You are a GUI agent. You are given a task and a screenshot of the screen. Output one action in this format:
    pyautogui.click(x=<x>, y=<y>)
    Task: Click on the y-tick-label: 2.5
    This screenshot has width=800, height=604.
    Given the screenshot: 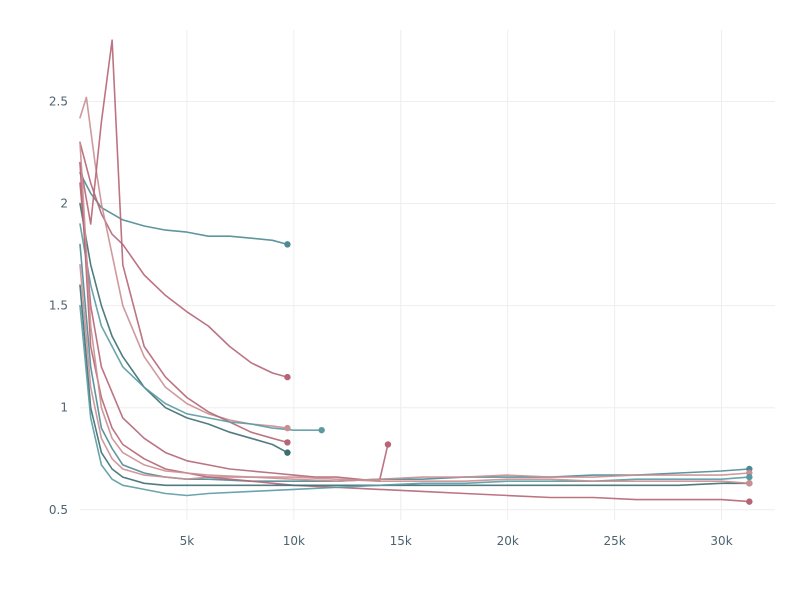 What is the action you would take?
    pyautogui.click(x=58, y=101)
    